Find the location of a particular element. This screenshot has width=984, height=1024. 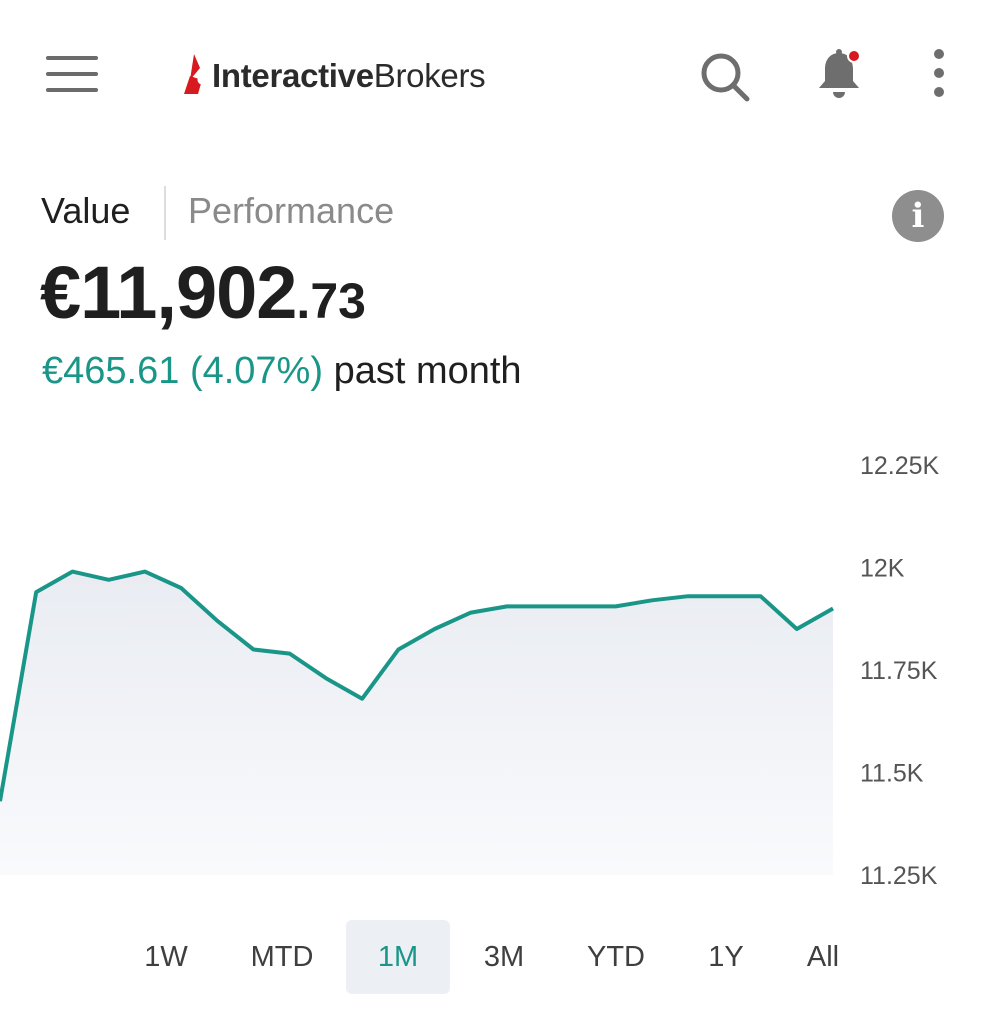

menu-button is located at coordinates (71, 74).